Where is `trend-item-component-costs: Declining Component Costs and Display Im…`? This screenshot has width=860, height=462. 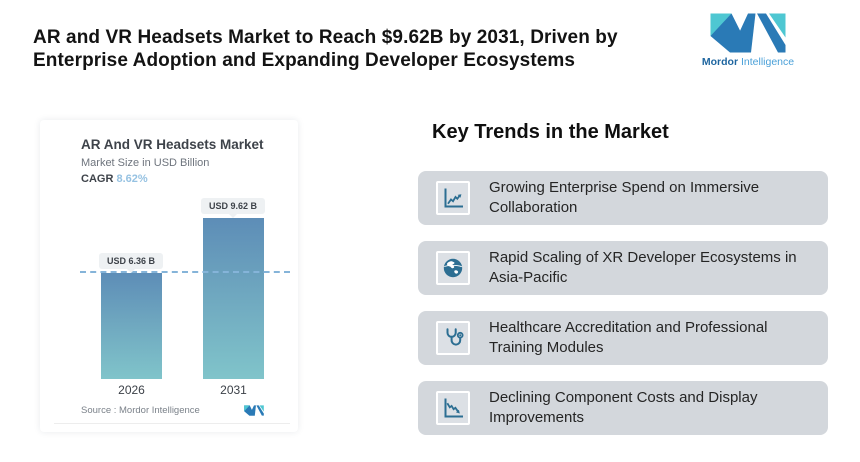
trend-item-component-costs: Declining Component Costs and Display Im… is located at coordinates (623, 408).